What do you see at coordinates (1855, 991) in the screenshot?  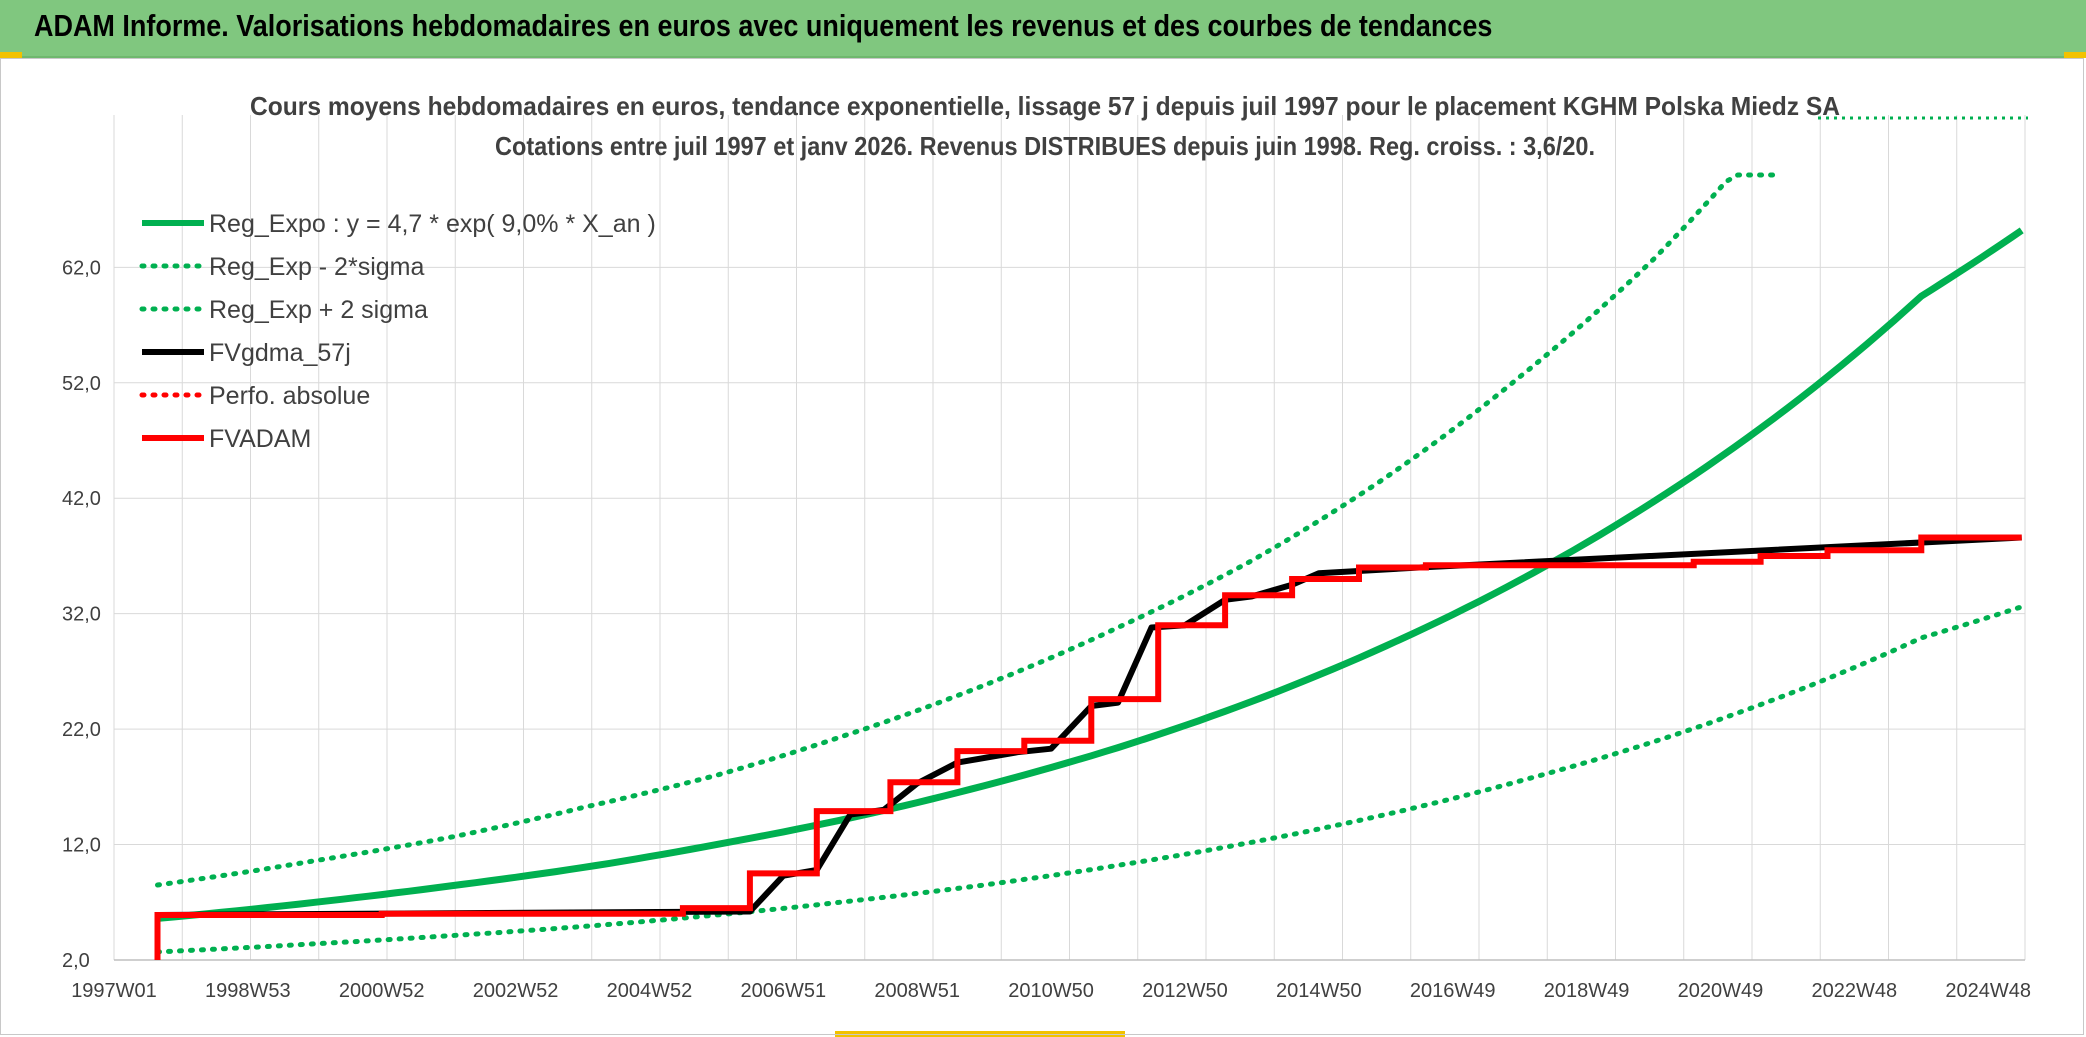 I see `x-tick-label: 2022W48` at bounding box center [1855, 991].